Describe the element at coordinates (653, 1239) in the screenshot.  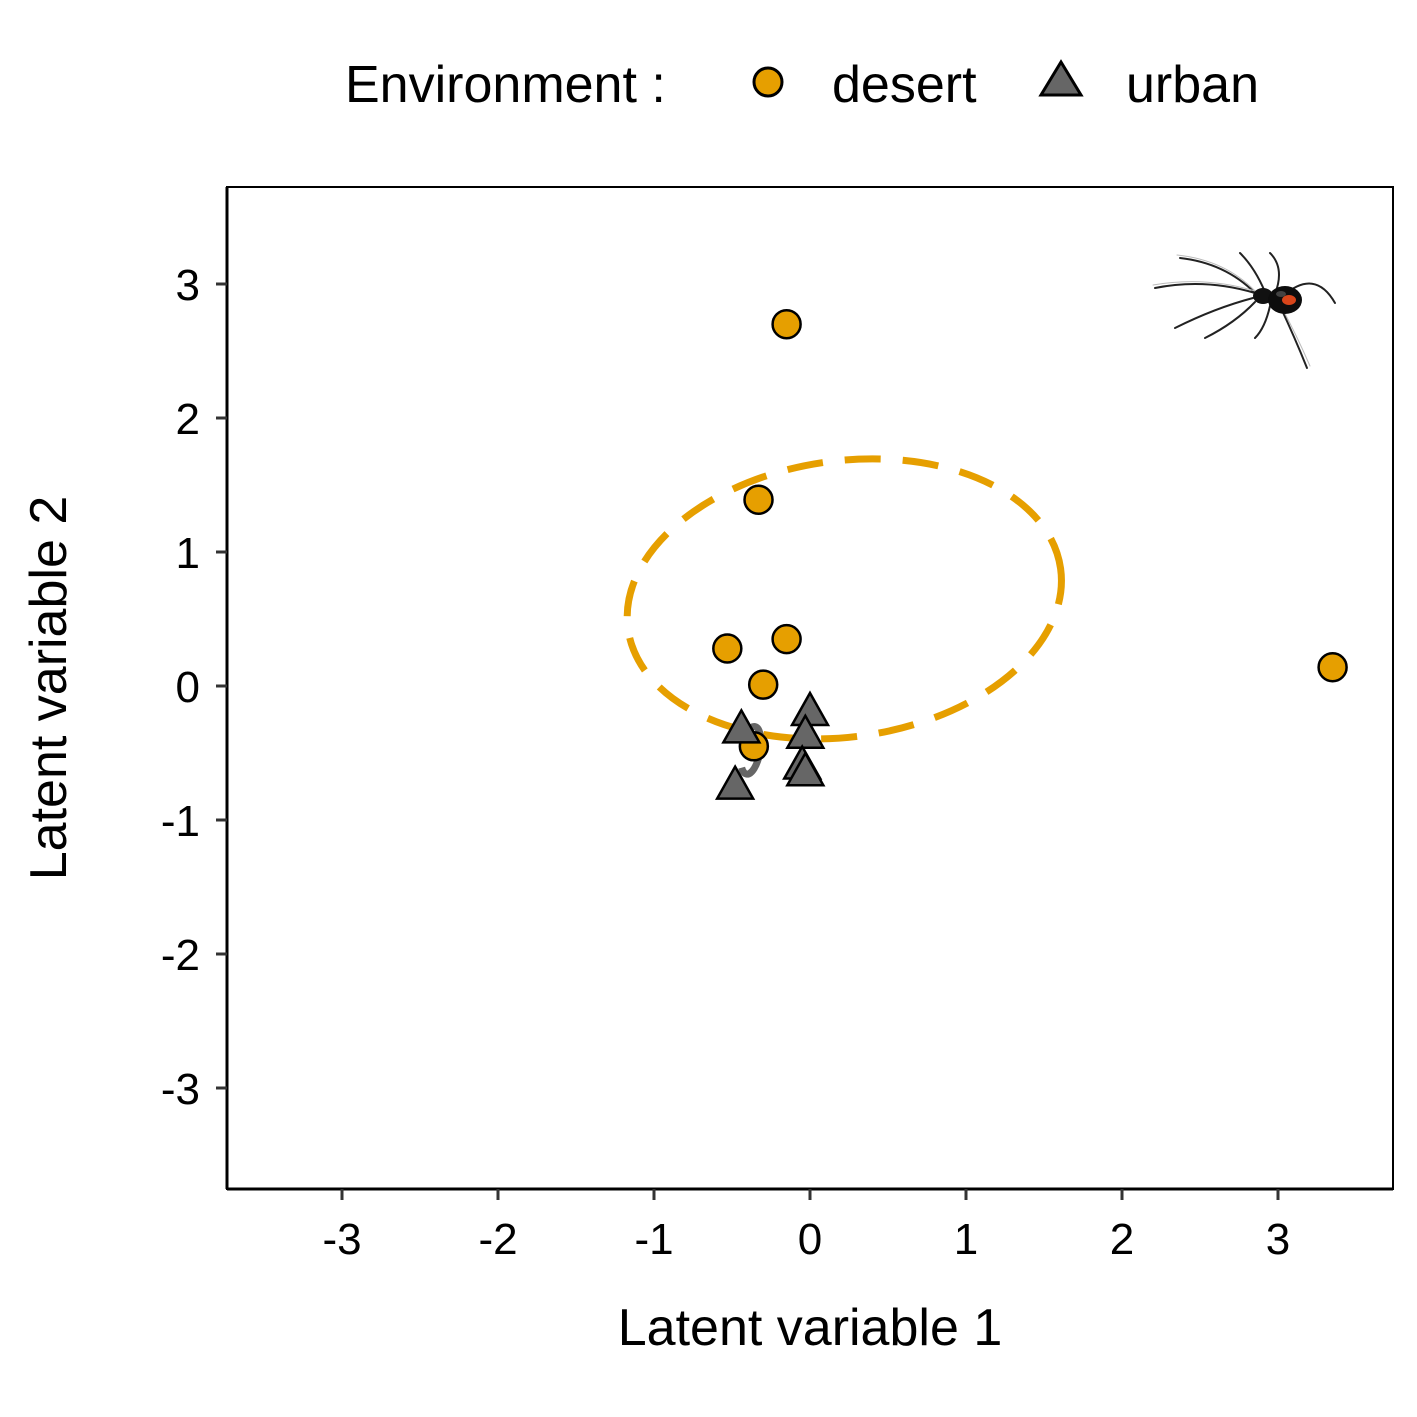
I see `x-tick-label: -1` at that location.